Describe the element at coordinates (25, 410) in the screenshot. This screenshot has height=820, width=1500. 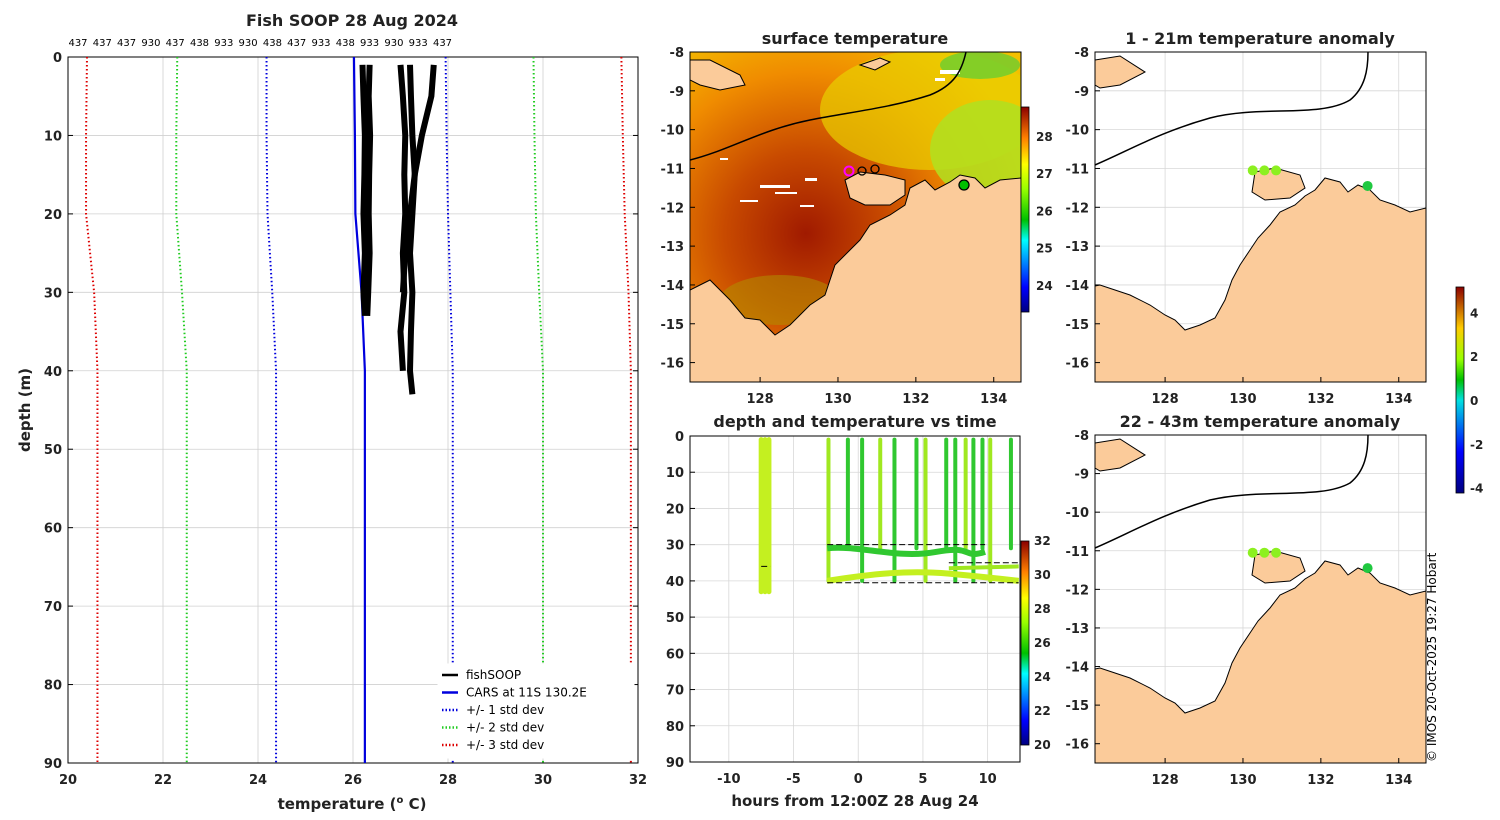
I see `profile-ylabel: depth (m)` at that location.